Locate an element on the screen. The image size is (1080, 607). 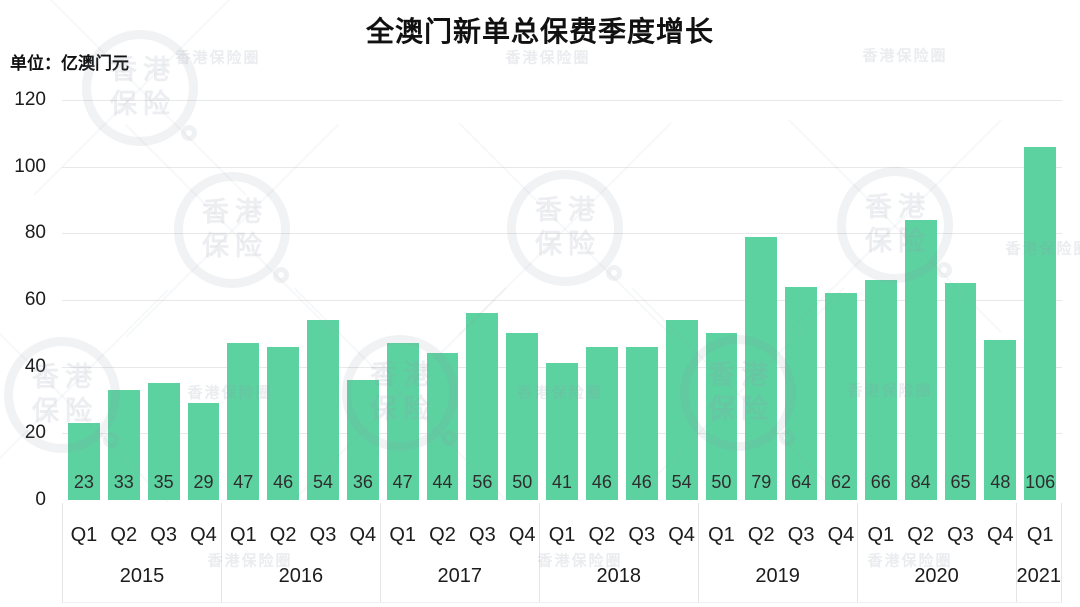
bar-value-label: 106 is located at coordinates (1040, 482).